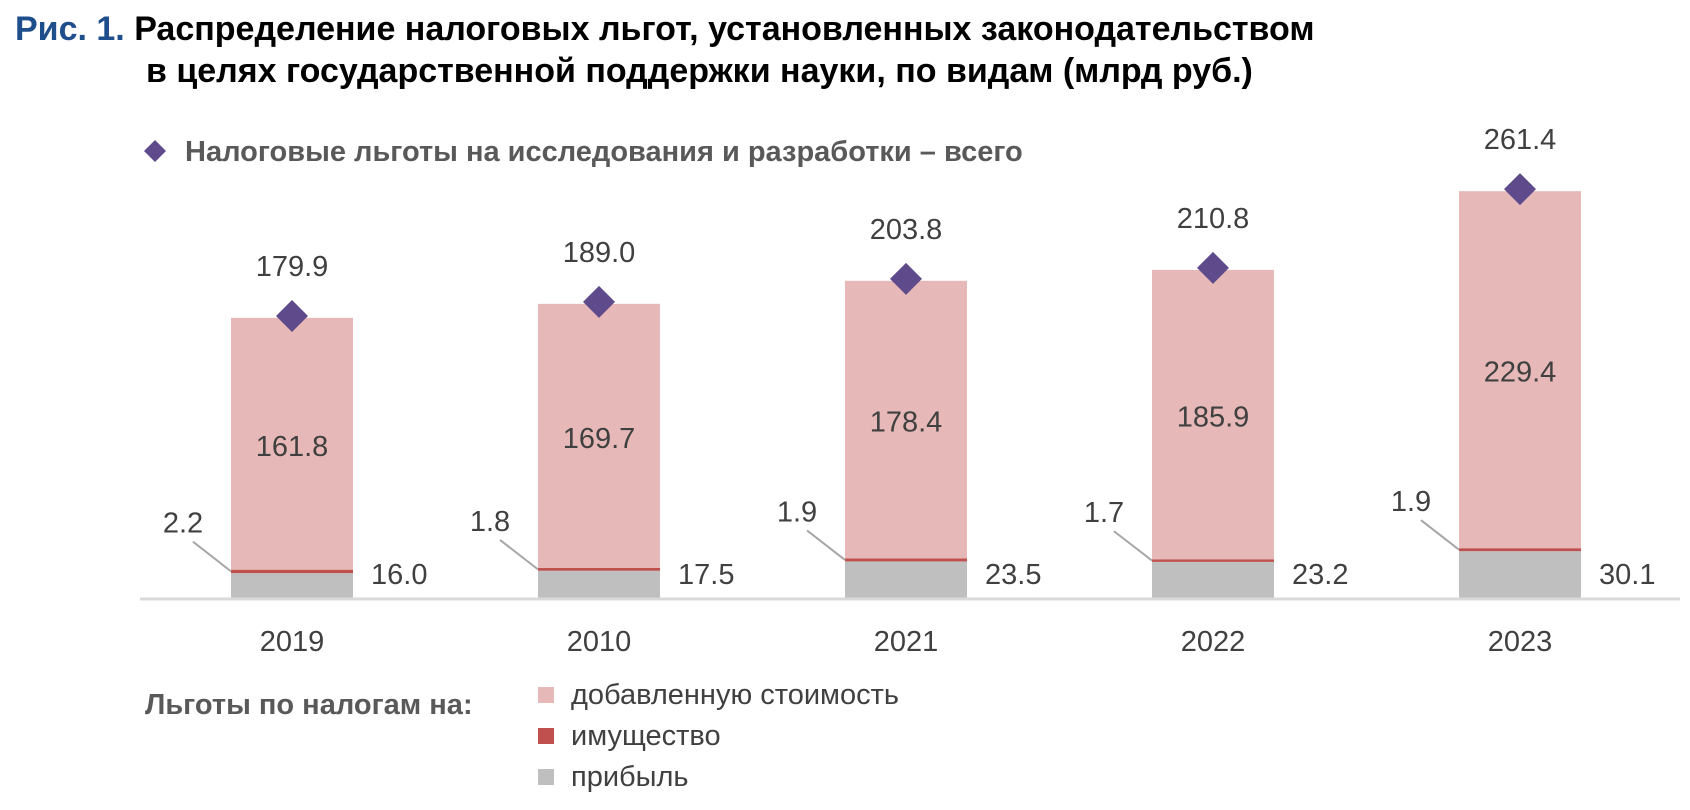 The image size is (1690, 810). What do you see at coordinates (1440, 535) in the screenshot?
I see `leader-property-2023` at bounding box center [1440, 535].